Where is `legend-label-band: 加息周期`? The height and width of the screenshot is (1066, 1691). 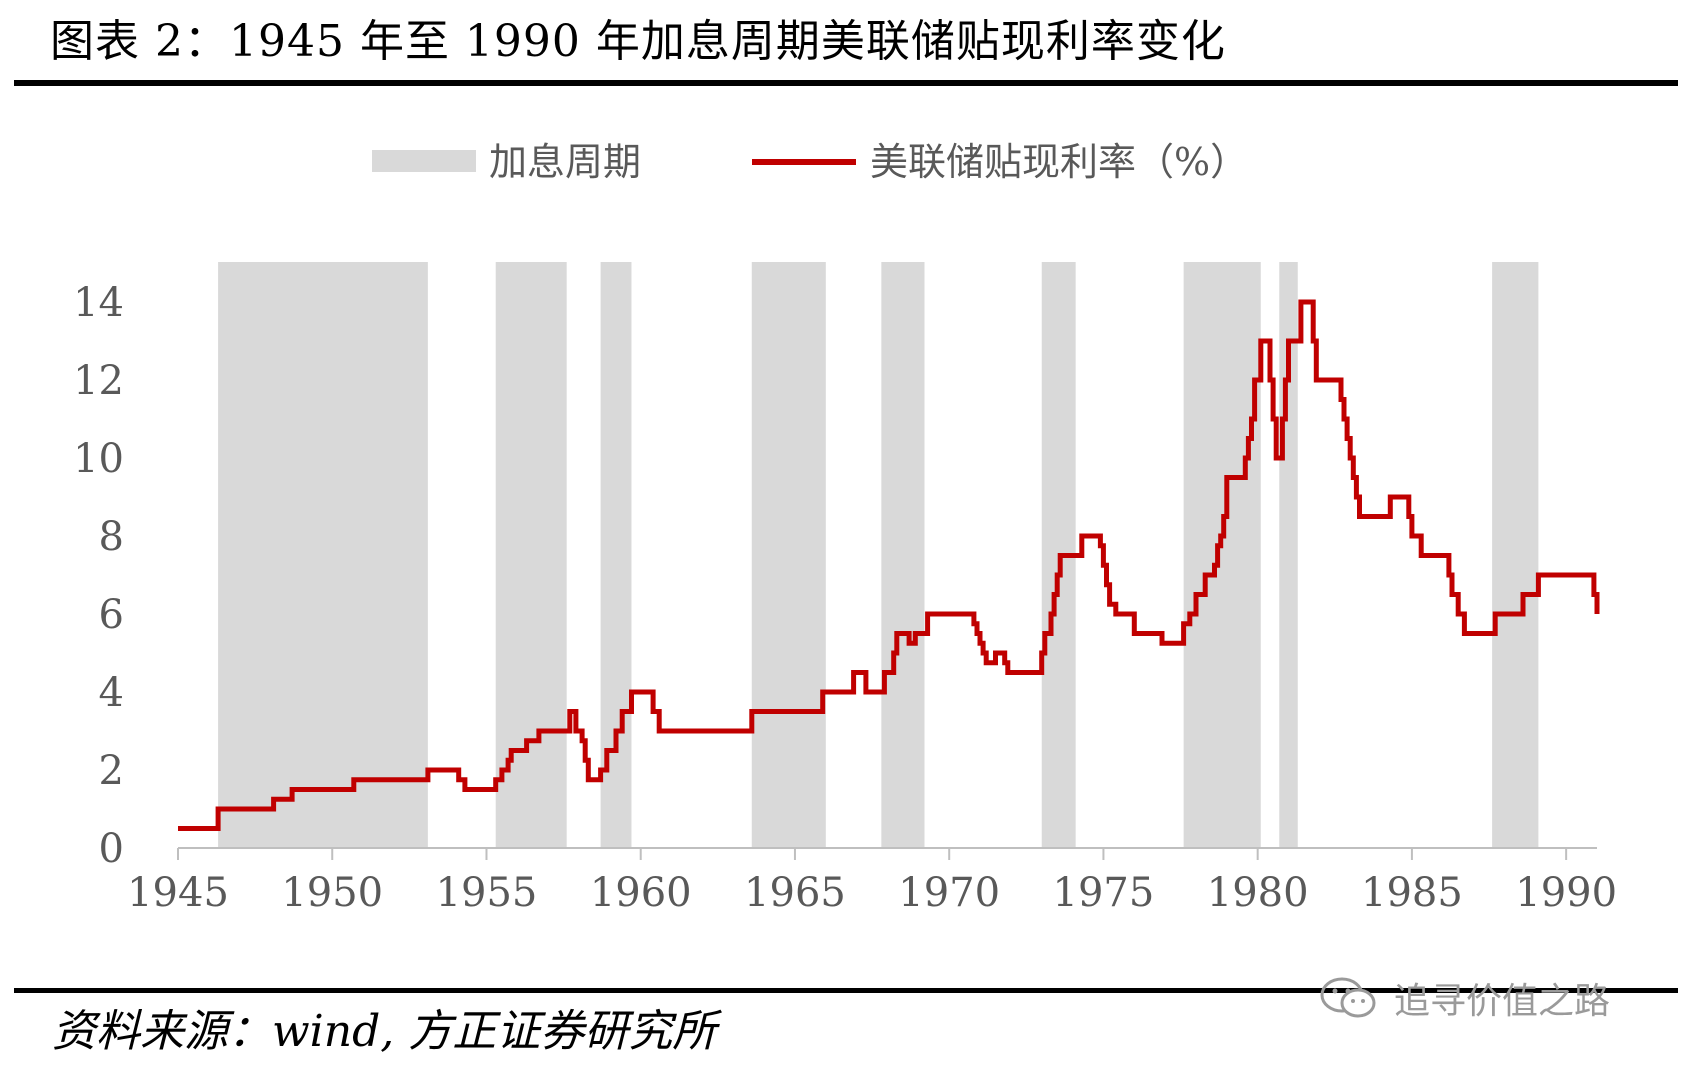 legend-label-band: 加息周期 is located at coordinates (565, 162).